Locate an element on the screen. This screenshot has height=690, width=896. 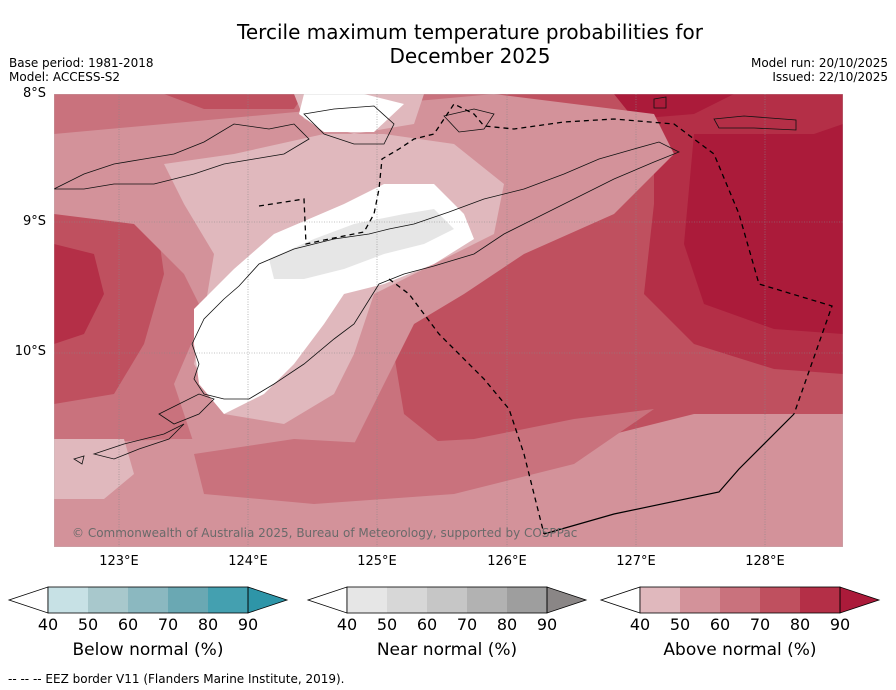
damar-islands is located at coordinates (725, 113).